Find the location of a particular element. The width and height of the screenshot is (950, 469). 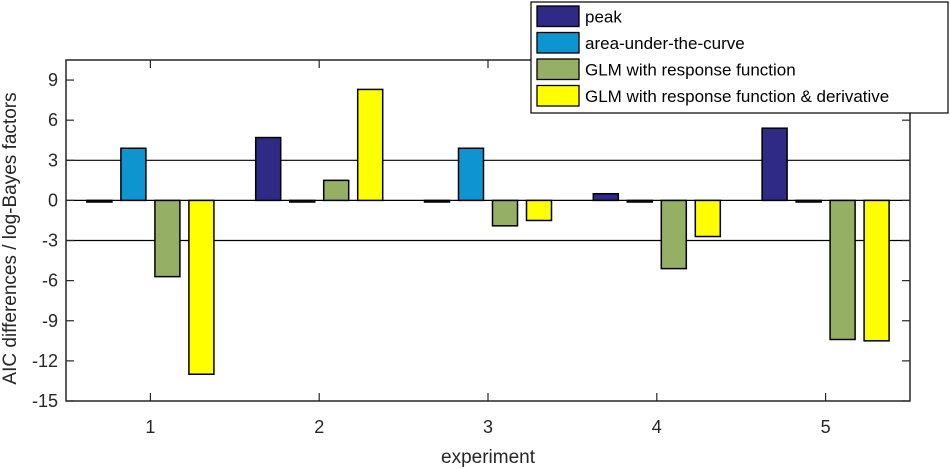

x-tick-label: 5 is located at coordinates (826, 427).